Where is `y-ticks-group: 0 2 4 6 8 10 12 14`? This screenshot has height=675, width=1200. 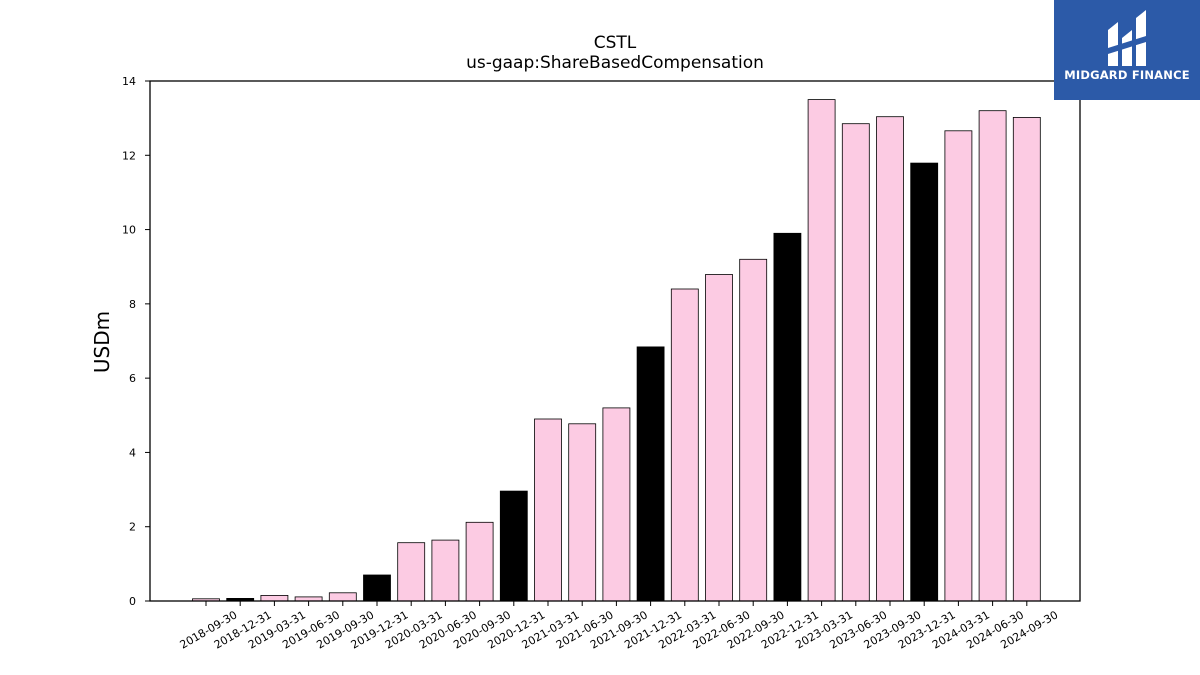 y-ticks-group: 0 2 4 6 8 10 12 14 is located at coordinates (136, 341).